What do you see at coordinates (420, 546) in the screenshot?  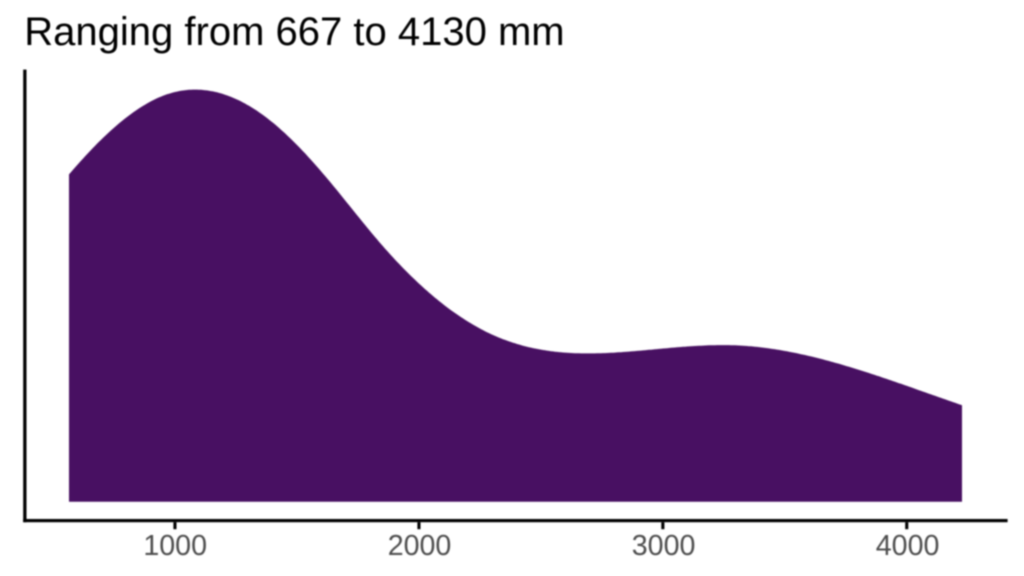 I see `svg-text: 2000` at bounding box center [420, 546].